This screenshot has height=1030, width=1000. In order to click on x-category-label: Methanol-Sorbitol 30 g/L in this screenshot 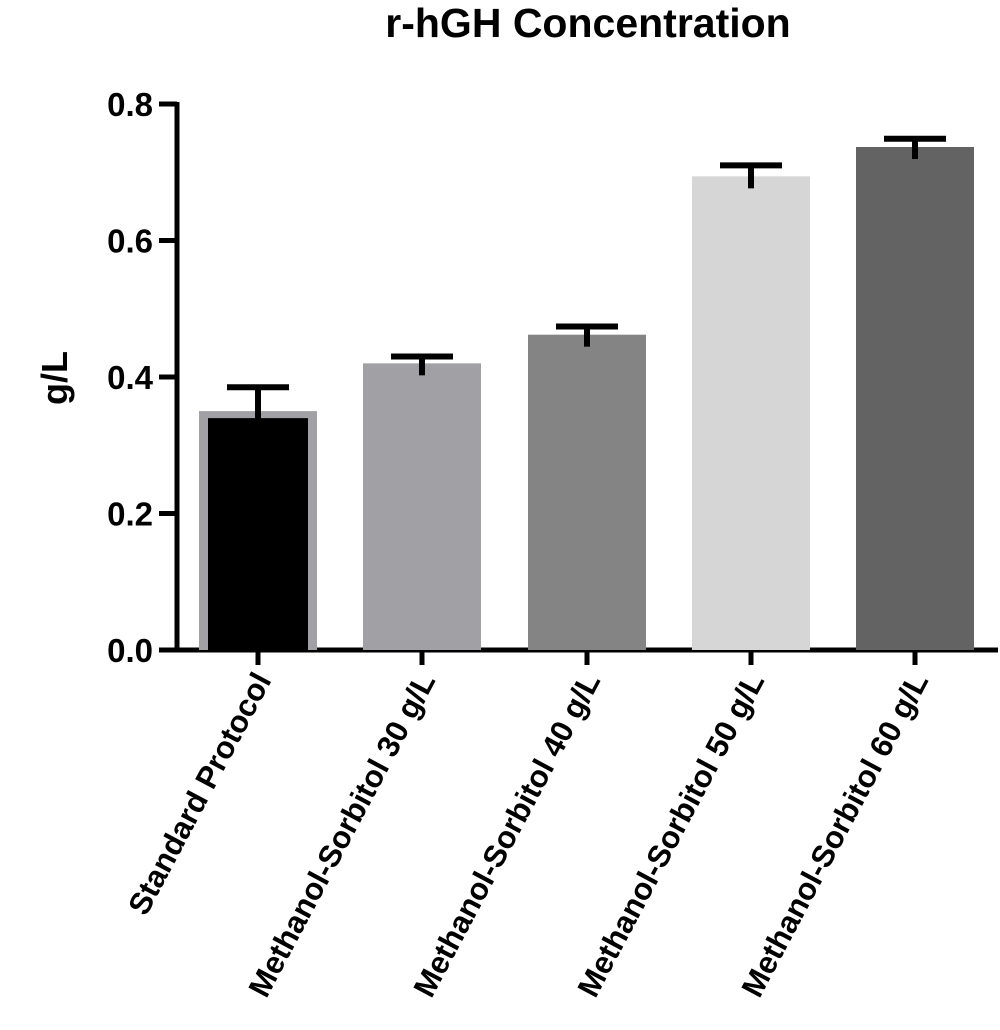, I will do `click(341, 835)`.